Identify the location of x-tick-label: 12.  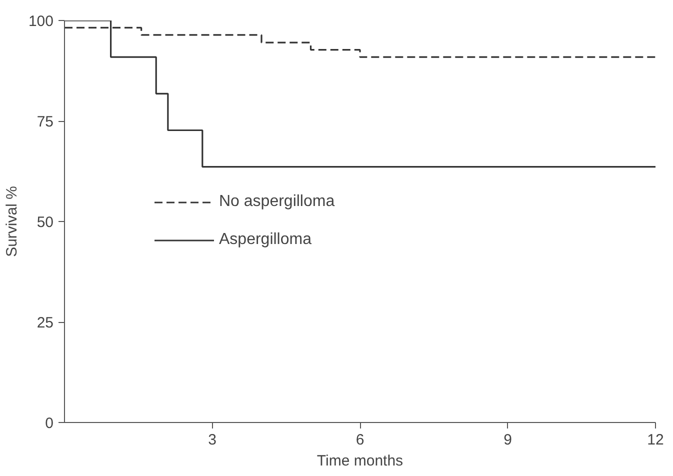
(655, 440).